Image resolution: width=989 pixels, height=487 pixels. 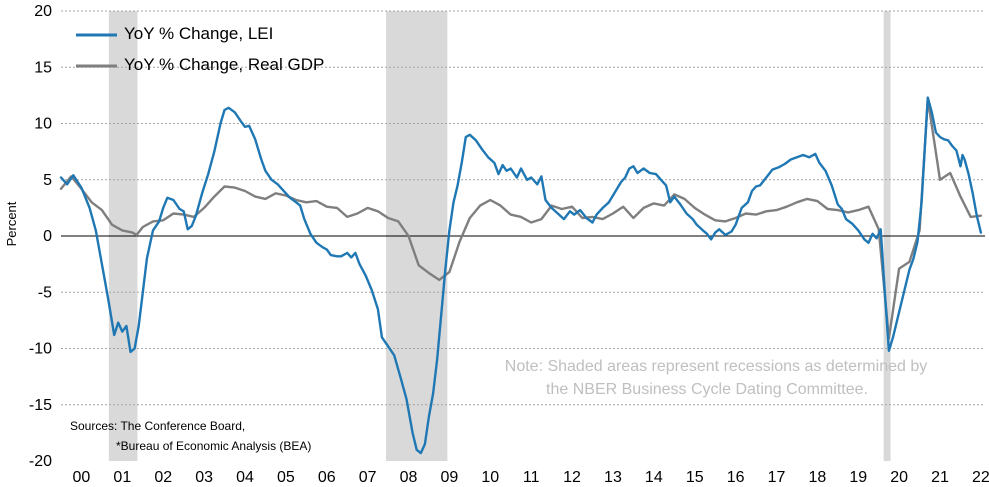 What do you see at coordinates (204, 477) in the screenshot?
I see `x-tick-label: 03` at bounding box center [204, 477].